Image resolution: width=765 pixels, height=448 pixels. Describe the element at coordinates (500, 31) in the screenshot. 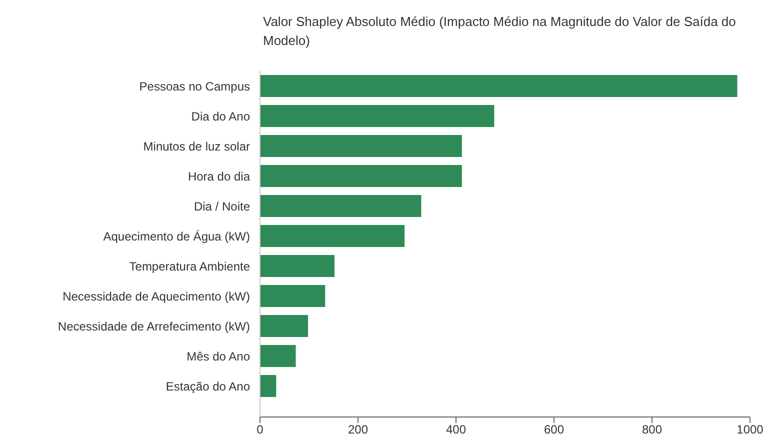

I see `chart-title: Valor Shapley Absoluto Médio (Impacto Médio na Magnitude do Valor de Saída do Modelo)` at that location.